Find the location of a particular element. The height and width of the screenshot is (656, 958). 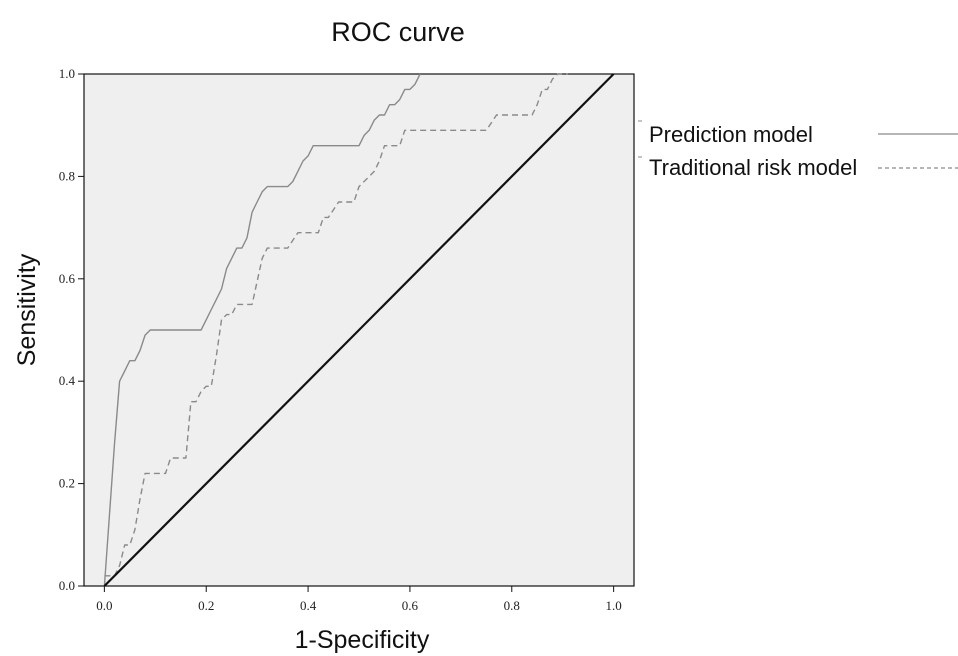

legend: Prediction model Traditional risk model is located at coordinates (798, 150).